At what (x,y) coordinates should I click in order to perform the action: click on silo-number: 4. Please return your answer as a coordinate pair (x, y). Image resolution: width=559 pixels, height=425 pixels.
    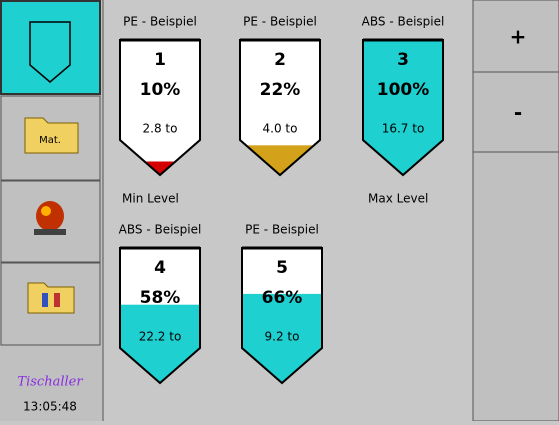
    Looking at the image, I should click on (160, 268).